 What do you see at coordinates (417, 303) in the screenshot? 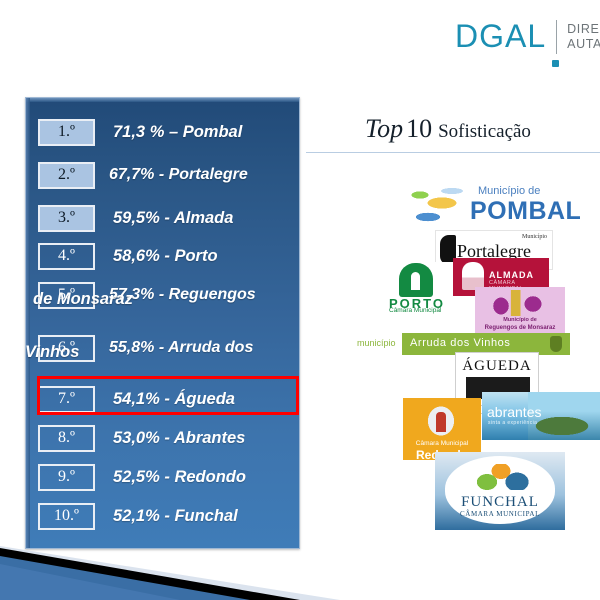
I see `porto-name-label: PORTO` at bounding box center [417, 303].